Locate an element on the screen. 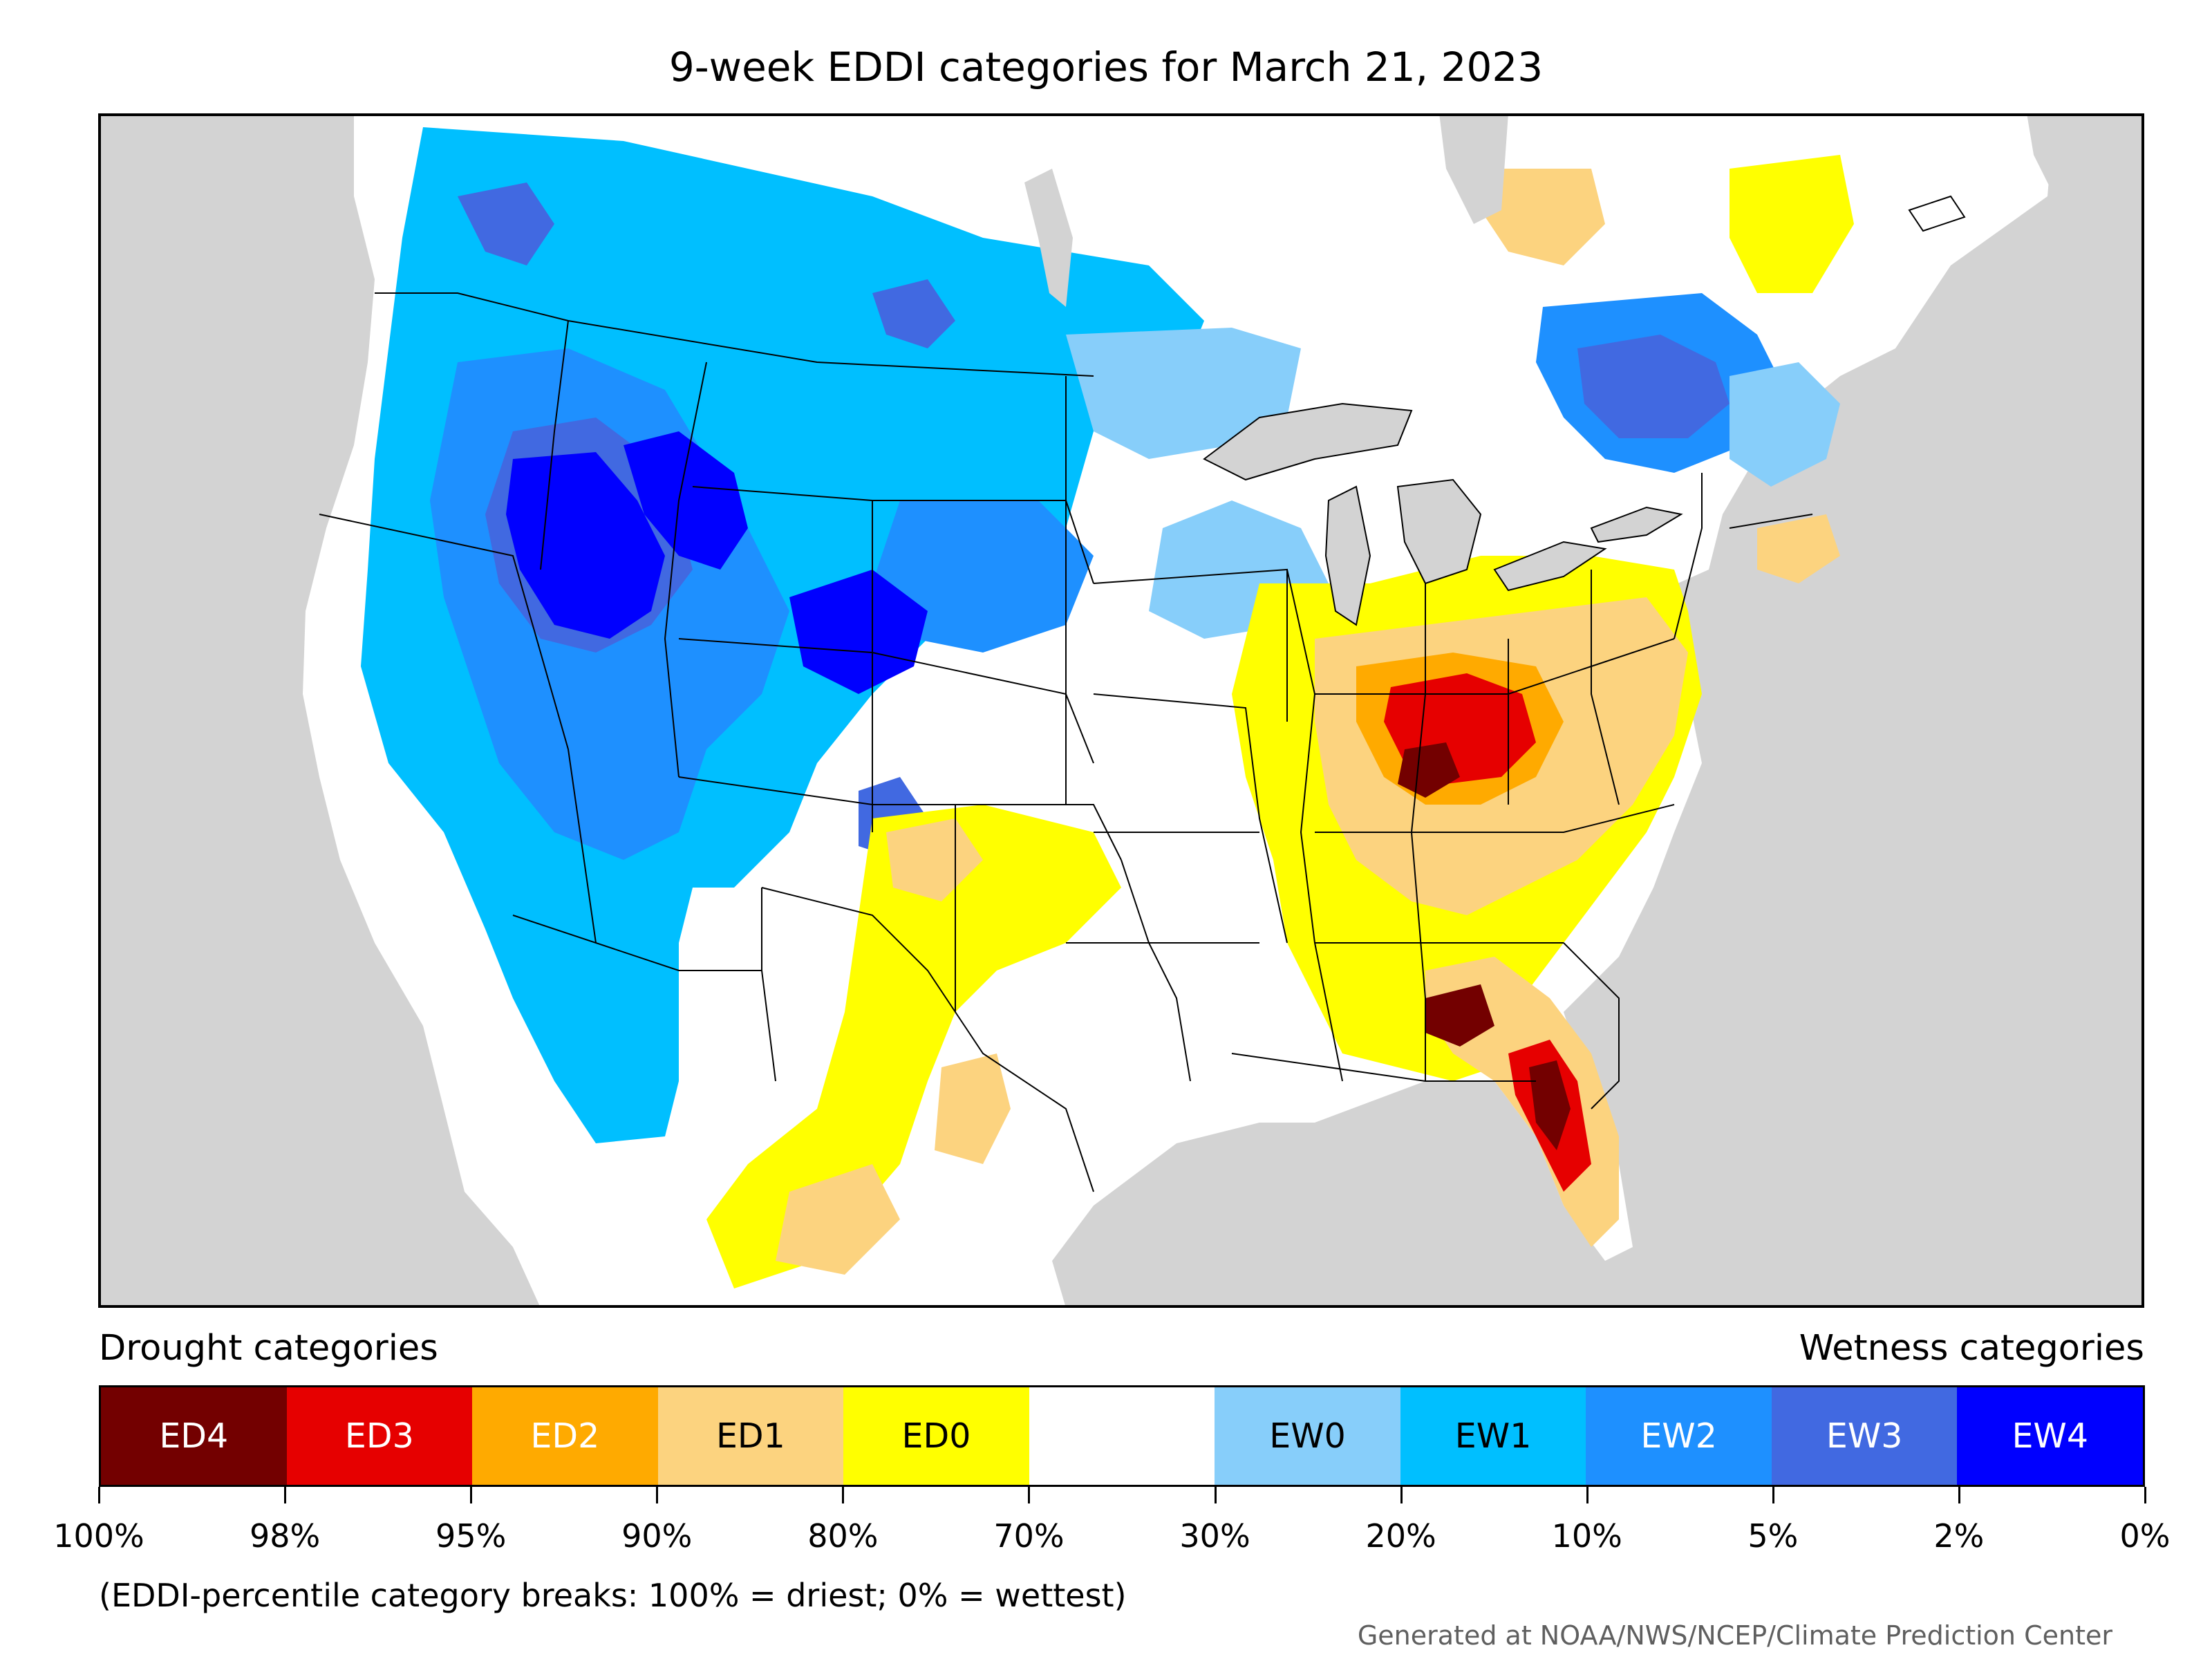 The image size is (2212, 1659). legend-tick-label: 5% is located at coordinates (1773, 1536).